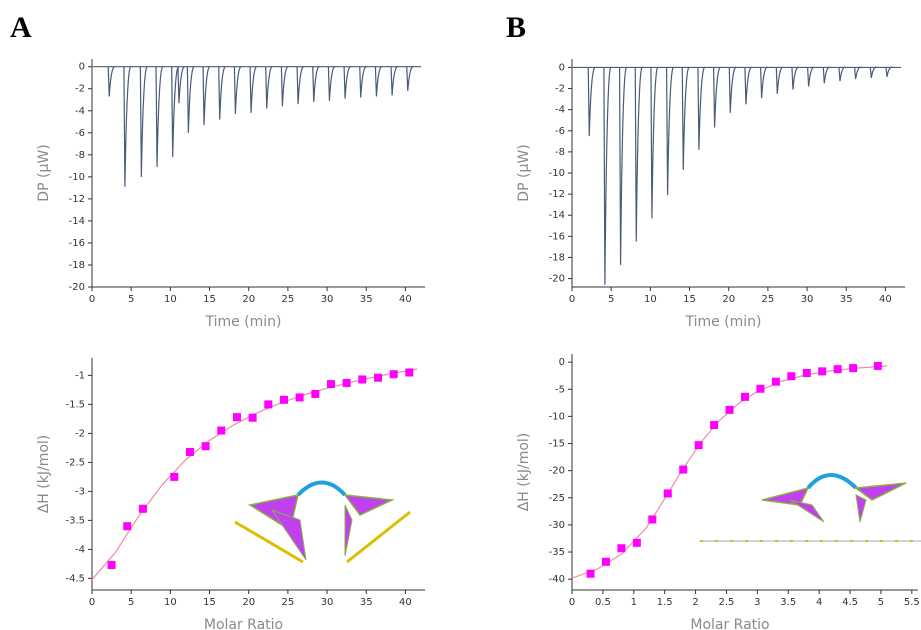  I want to click on y-axis-label: DP (μW), so click(524, 172).